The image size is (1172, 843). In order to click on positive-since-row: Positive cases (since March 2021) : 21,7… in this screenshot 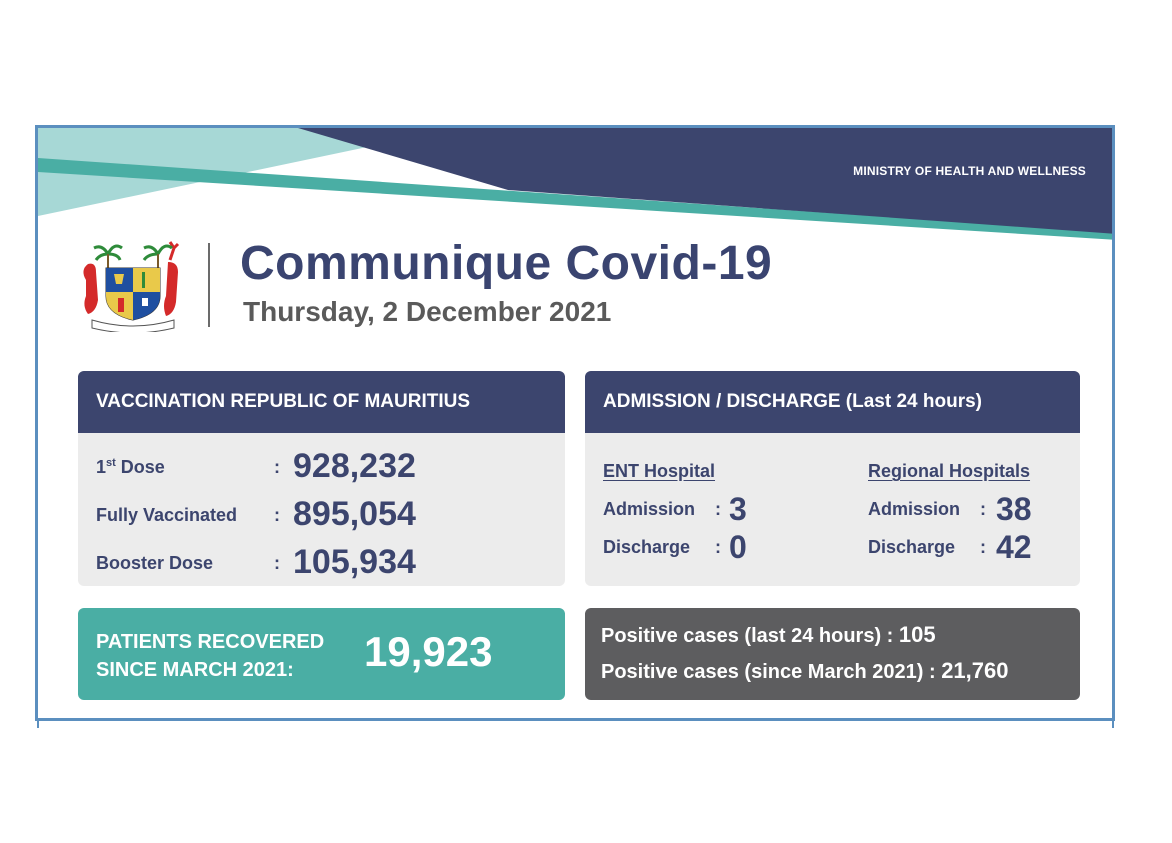, I will do `click(804, 671)`.